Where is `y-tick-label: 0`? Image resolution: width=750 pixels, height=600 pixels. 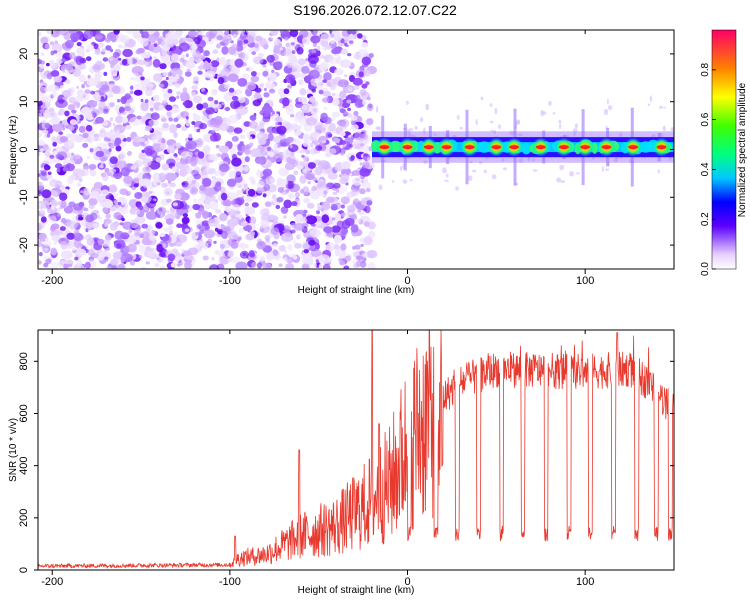 y-tick-label: 0 is located at coordinates (24, 149).